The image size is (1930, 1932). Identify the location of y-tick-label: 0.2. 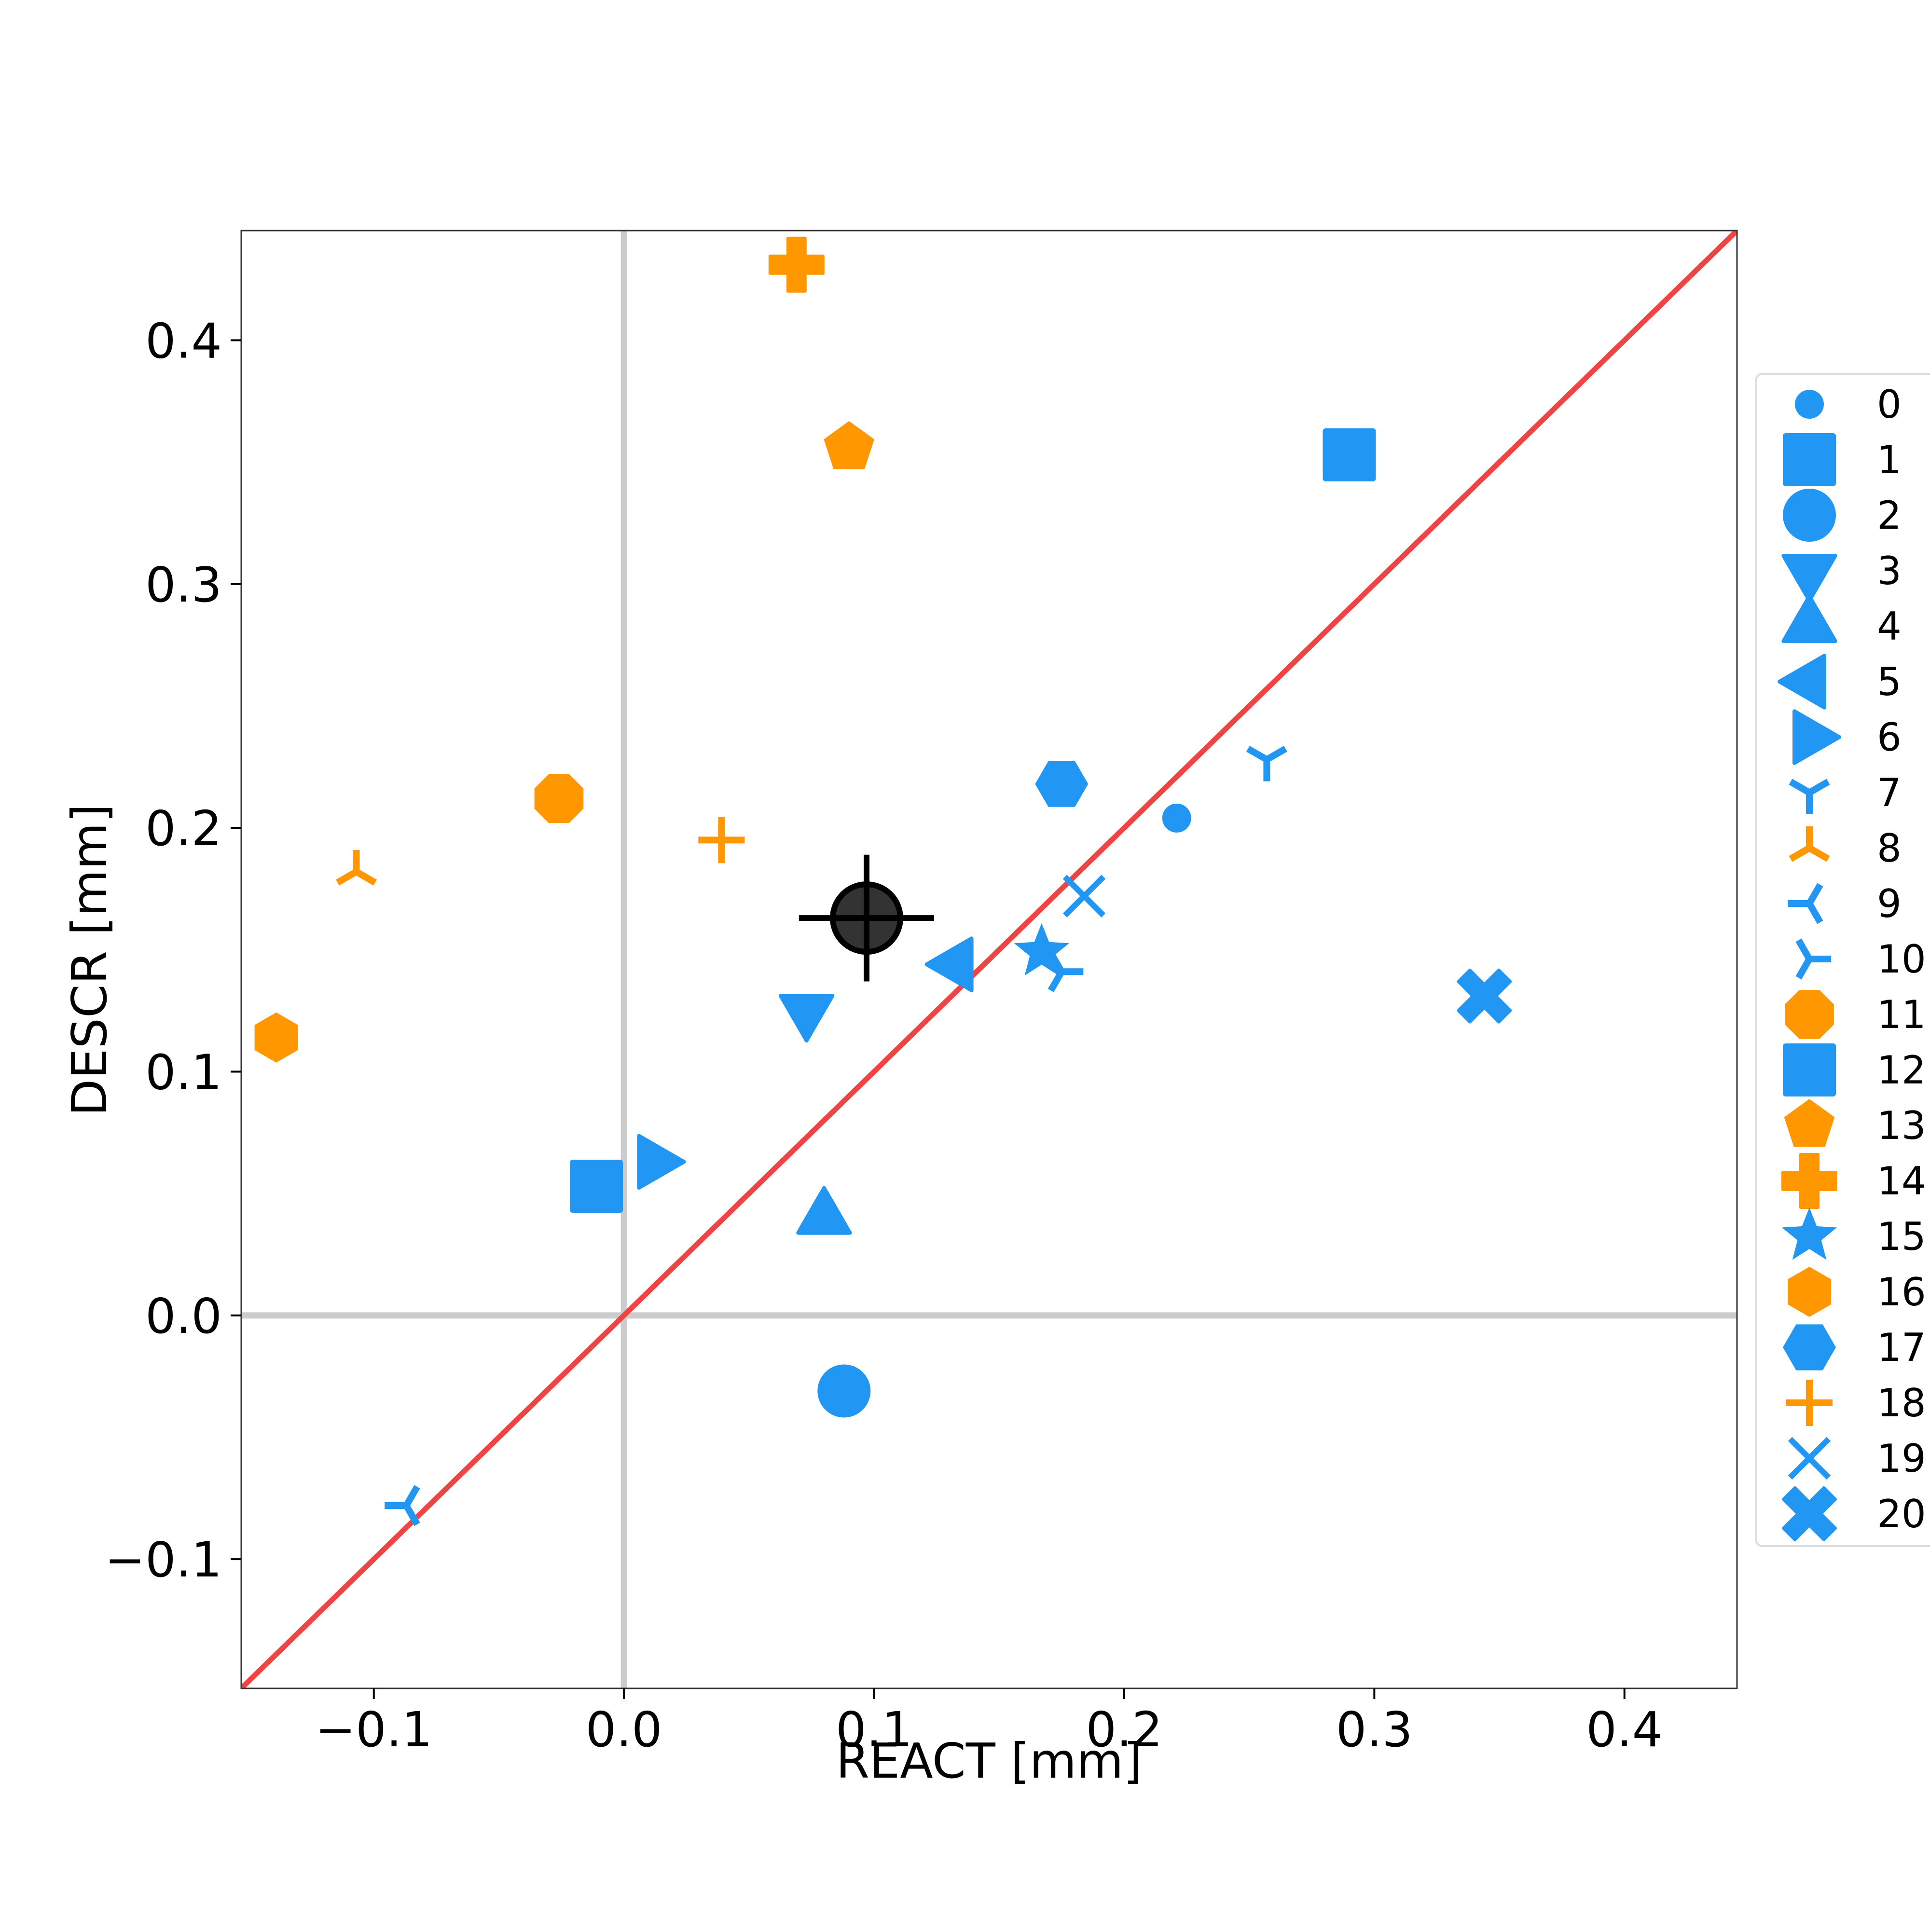
(183, 829).